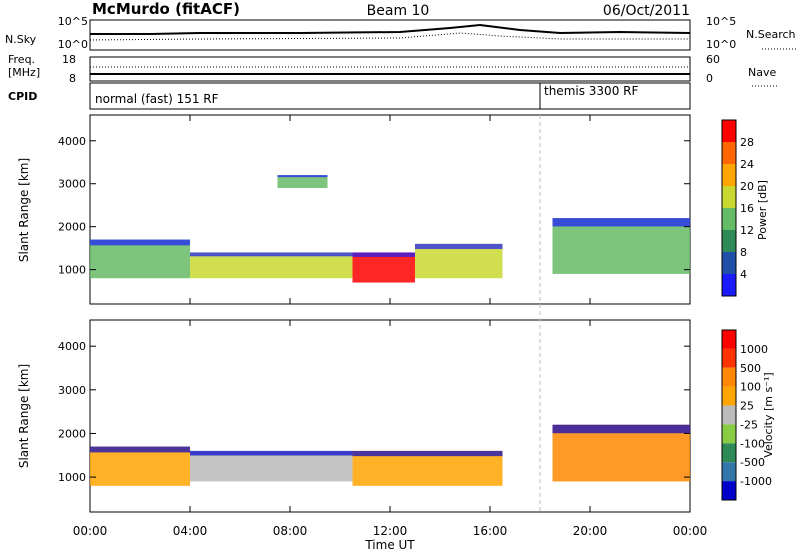 The height and width of the screenshot is (554, 800). I want to click on freq-left-tick-bottom: 8, so click(72, 78).